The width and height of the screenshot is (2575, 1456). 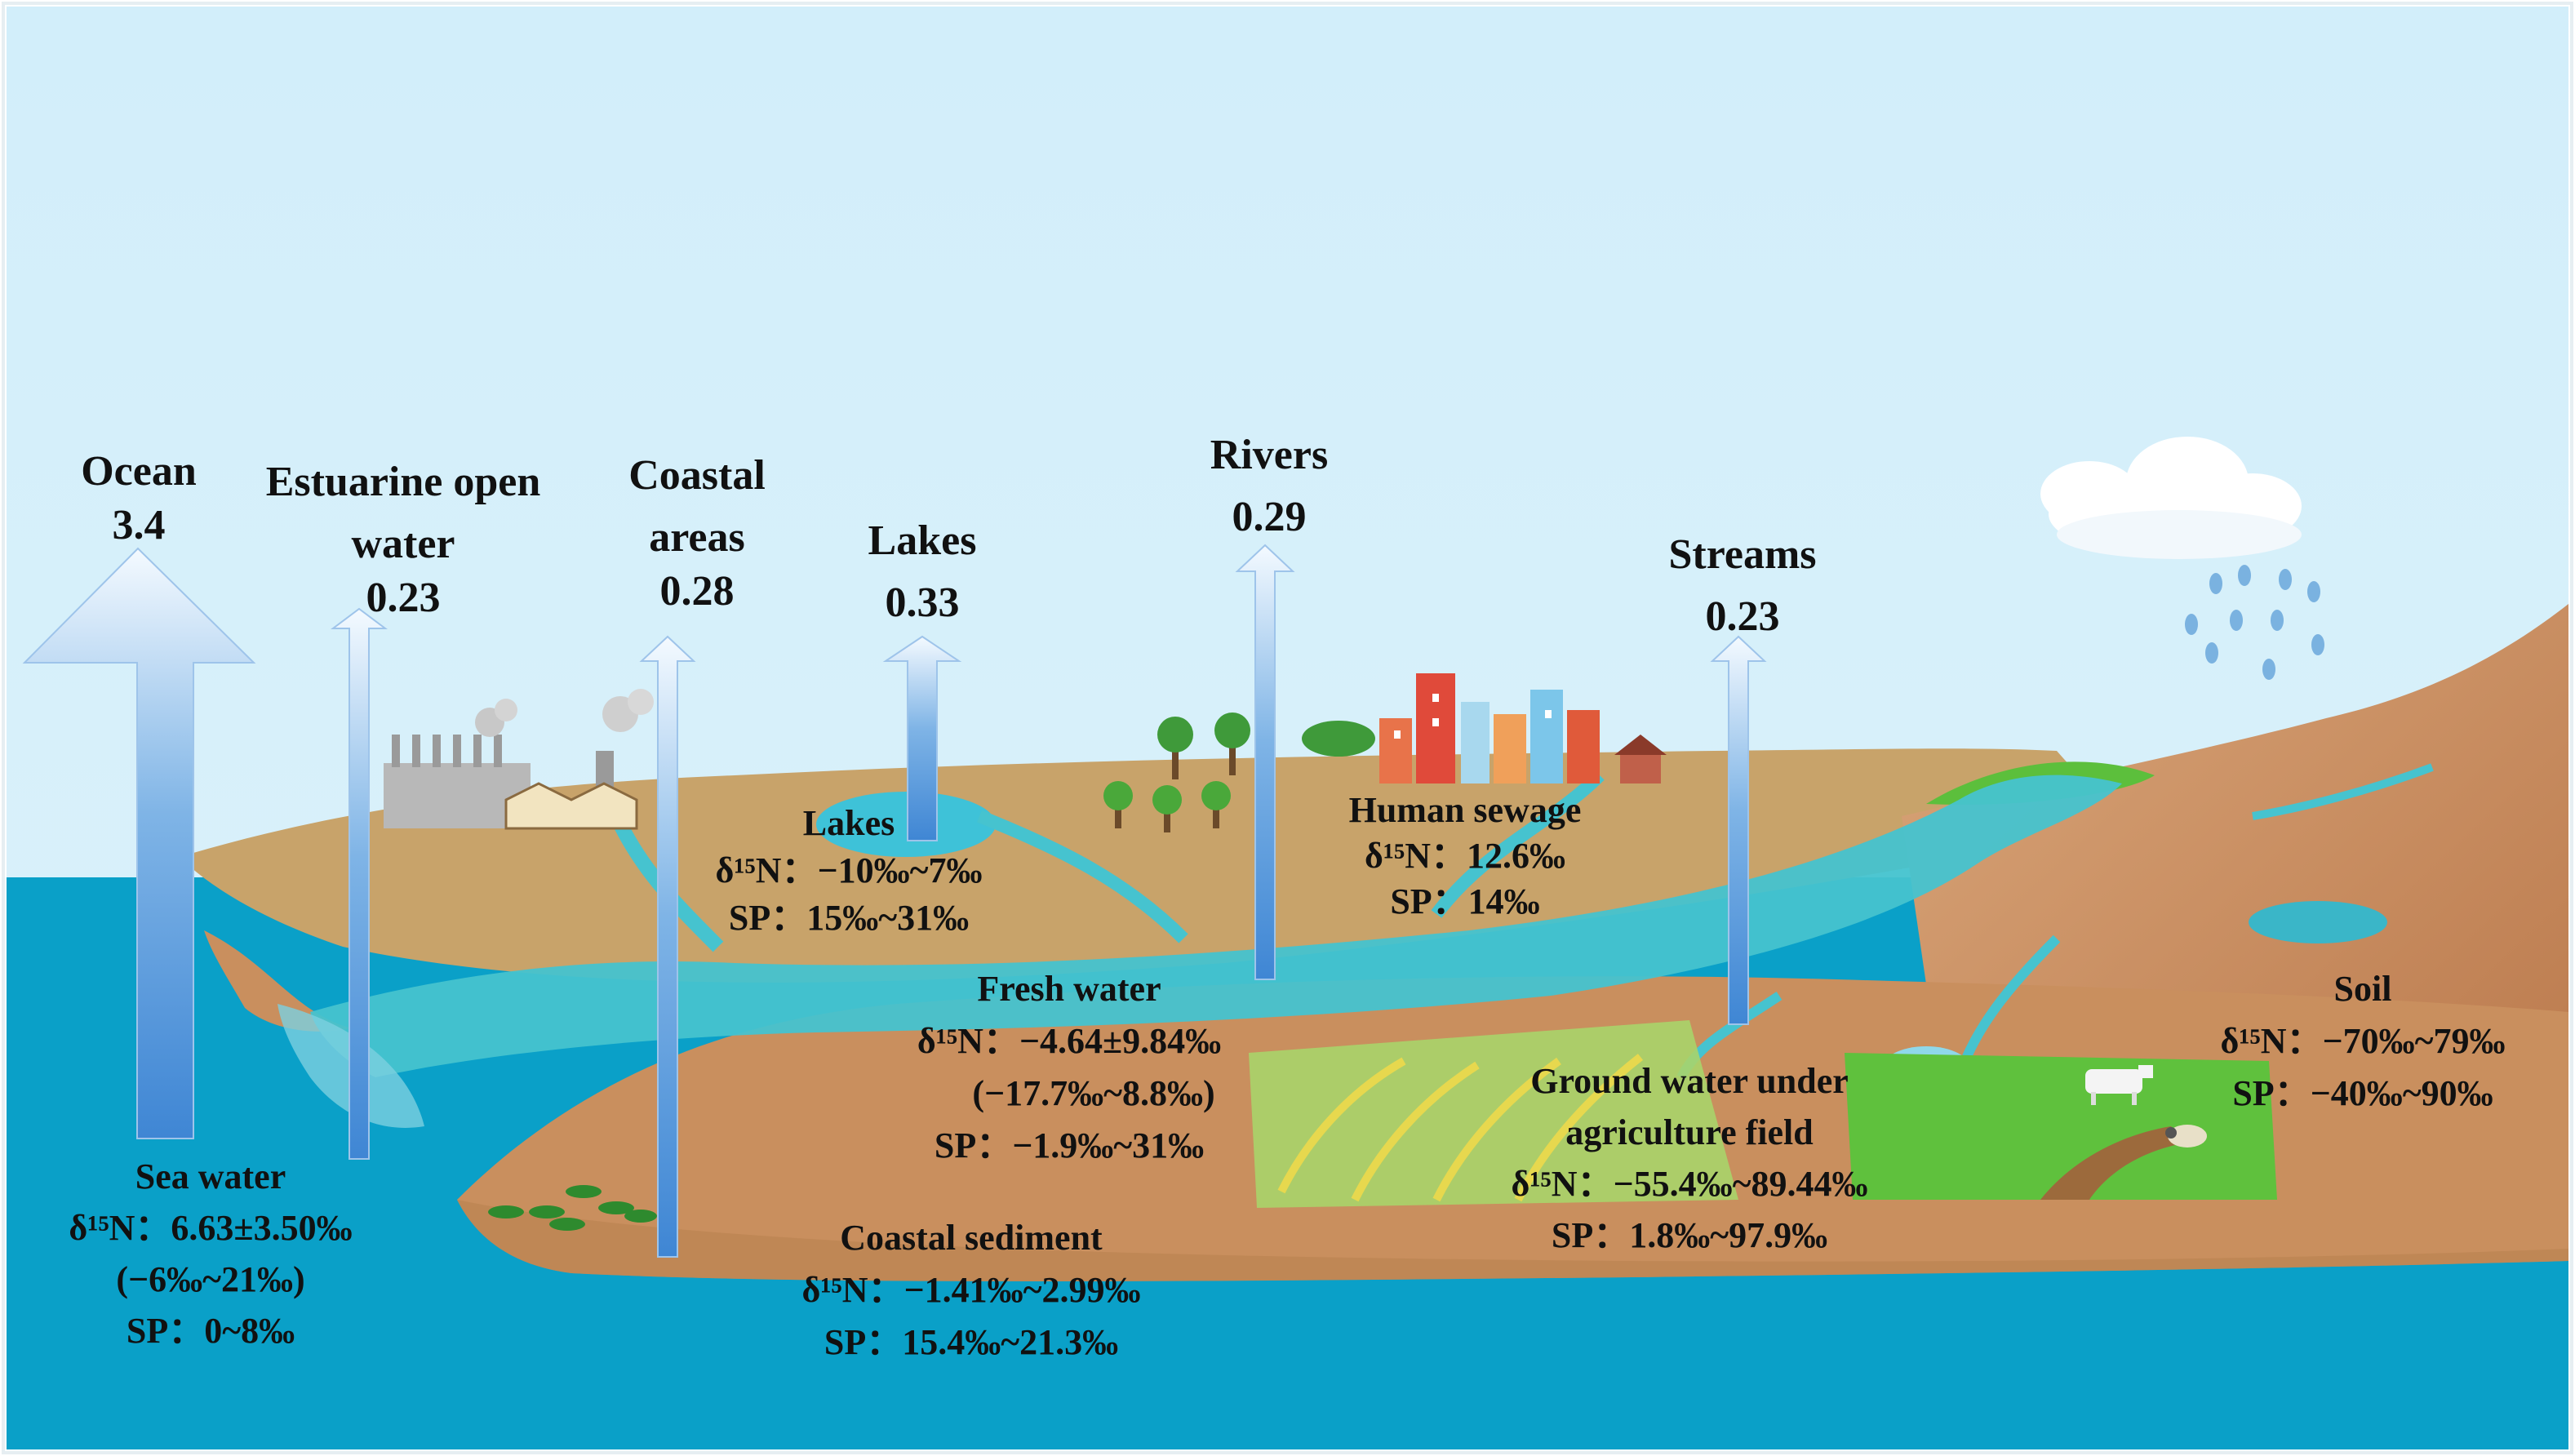 I want to click on sheep-icon, so click(x=2186, y=1136).